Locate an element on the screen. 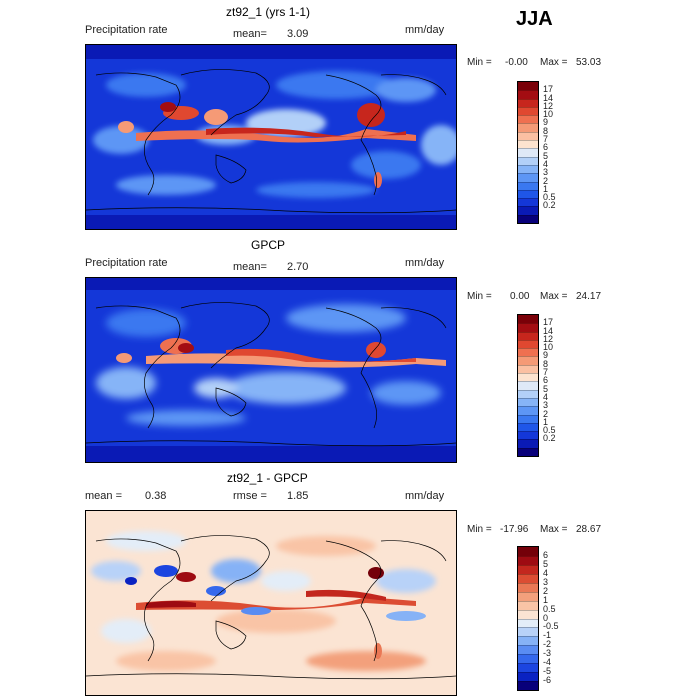 The width and height of the screenshot is (700, 700). colorbar-tick-label: -4 is located at coordinates (547, 662).